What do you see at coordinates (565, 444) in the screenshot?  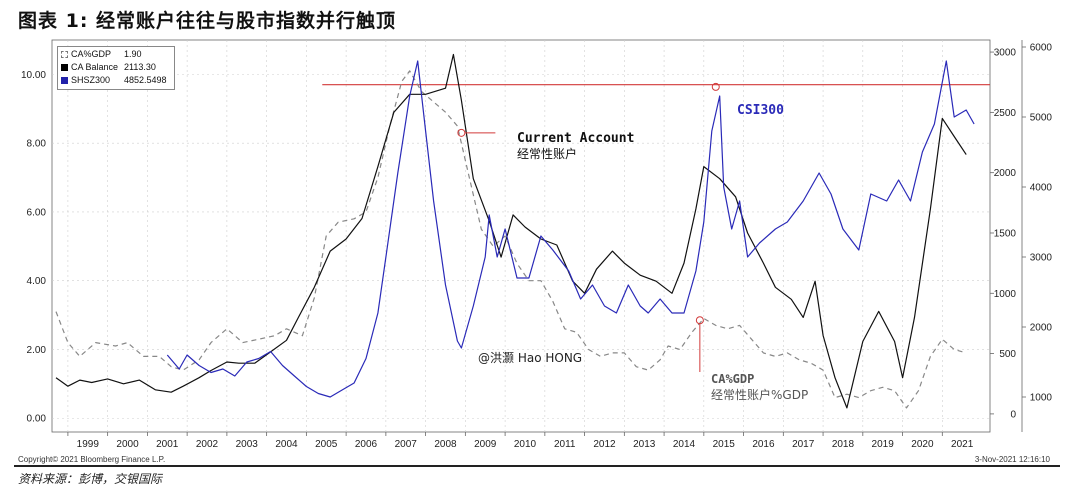 I see `x-tick-label: 2011` at bounding box center [565, 444].